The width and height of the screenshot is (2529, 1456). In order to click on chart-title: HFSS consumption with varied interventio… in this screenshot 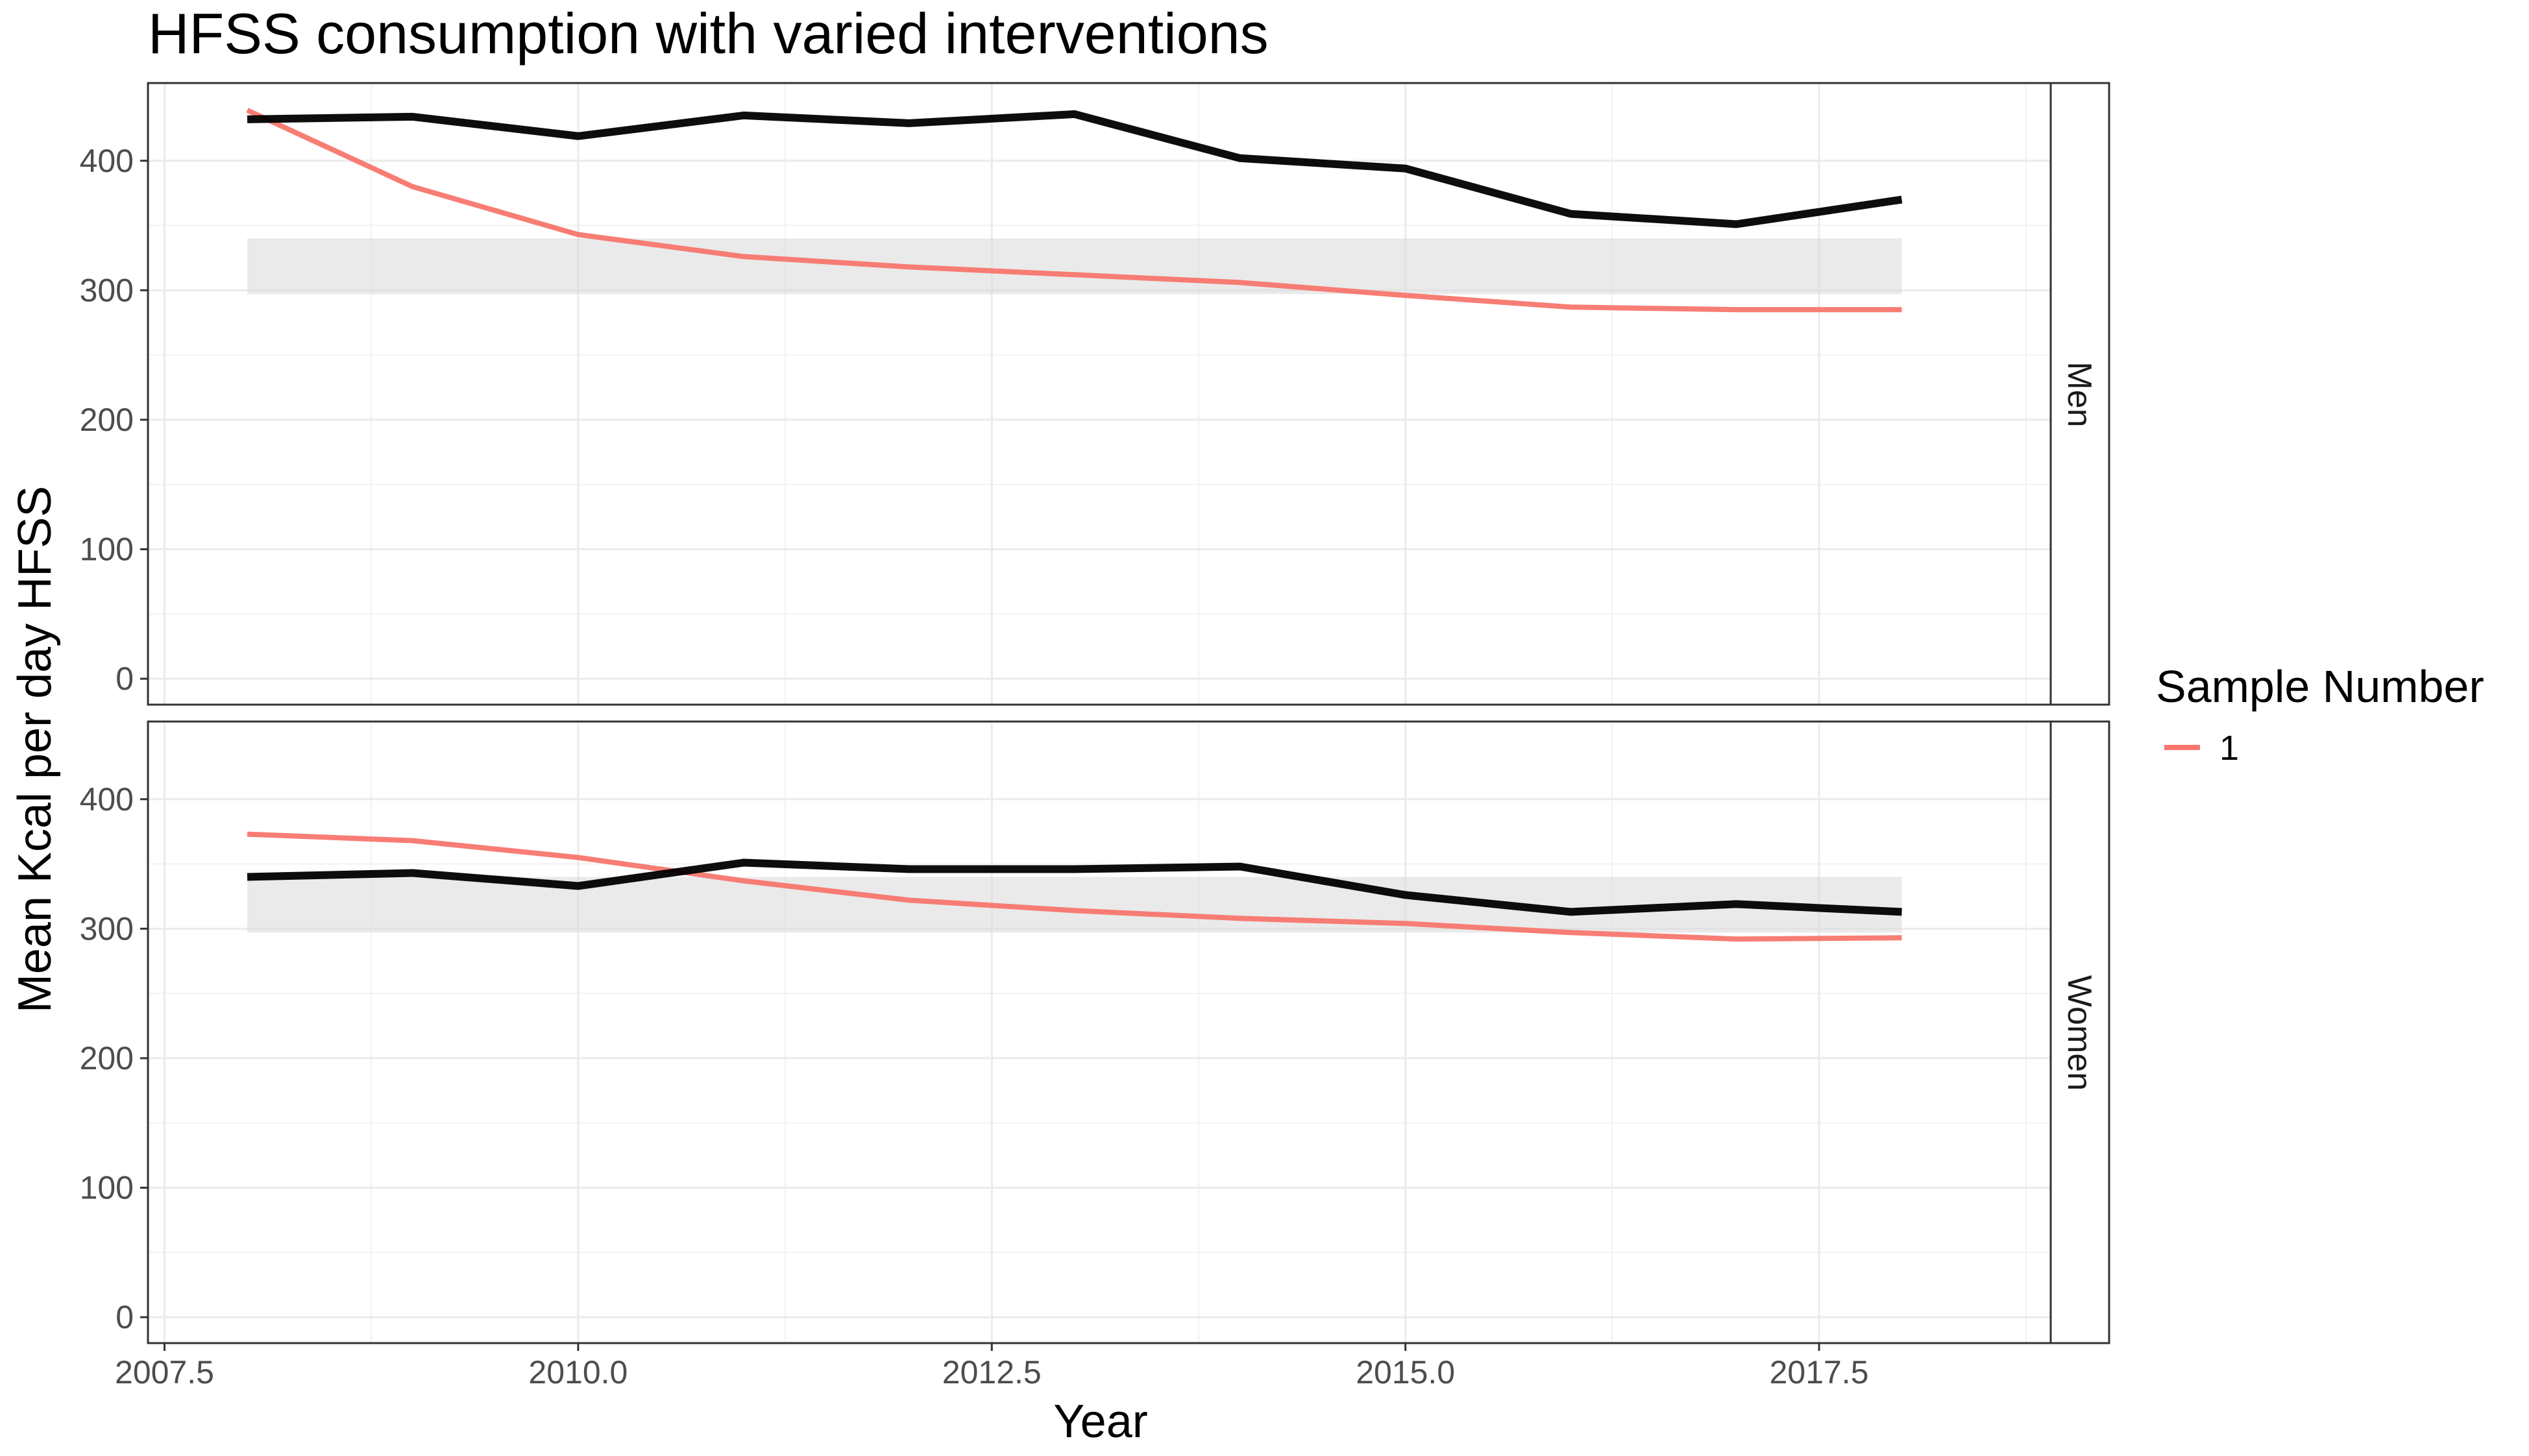, I will do `click(708, 33)`.